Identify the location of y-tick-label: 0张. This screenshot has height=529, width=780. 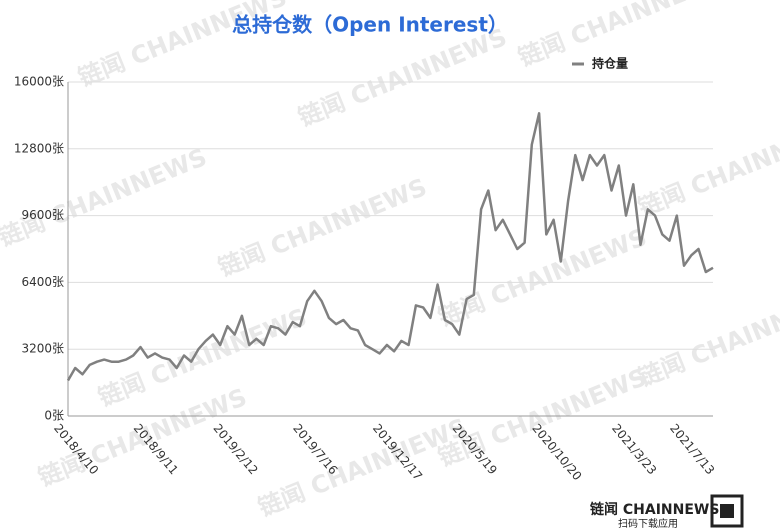
(54, 416).